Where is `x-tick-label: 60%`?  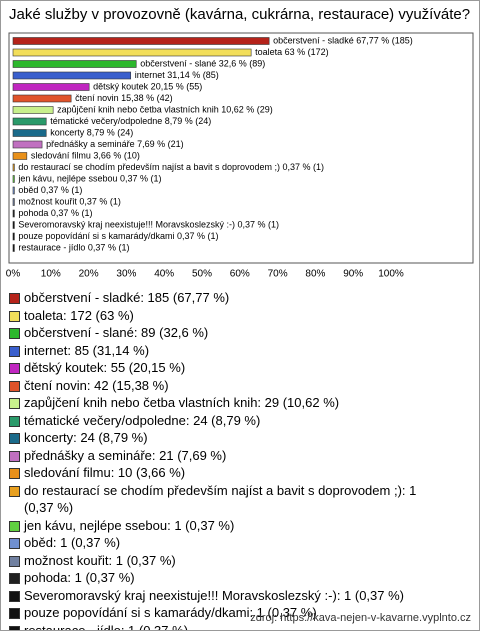 x-tick-label: 60% is located at coordinates (240, 274).